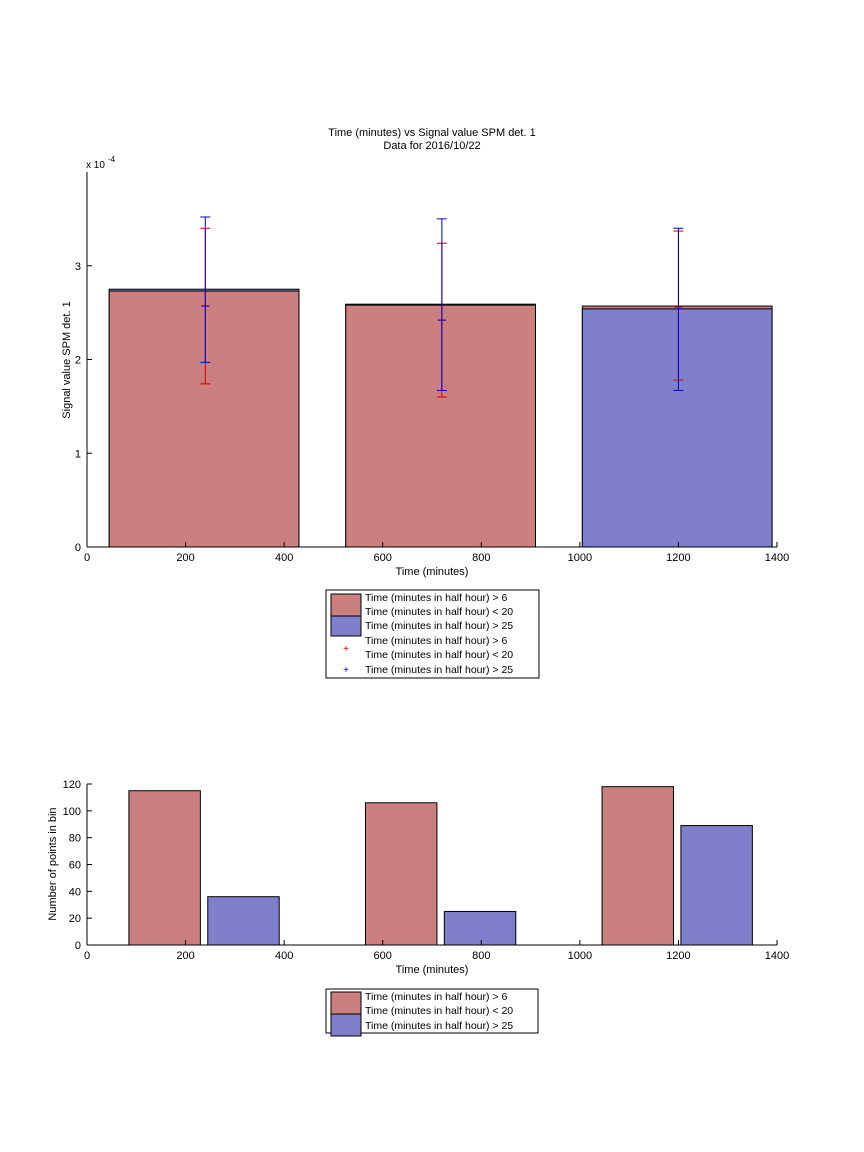  What do you see at coordinates (67, 359) in the screenshot?
I see `y-axis-label: Signal value SPM det. 1` at bounding box center [67, 359].